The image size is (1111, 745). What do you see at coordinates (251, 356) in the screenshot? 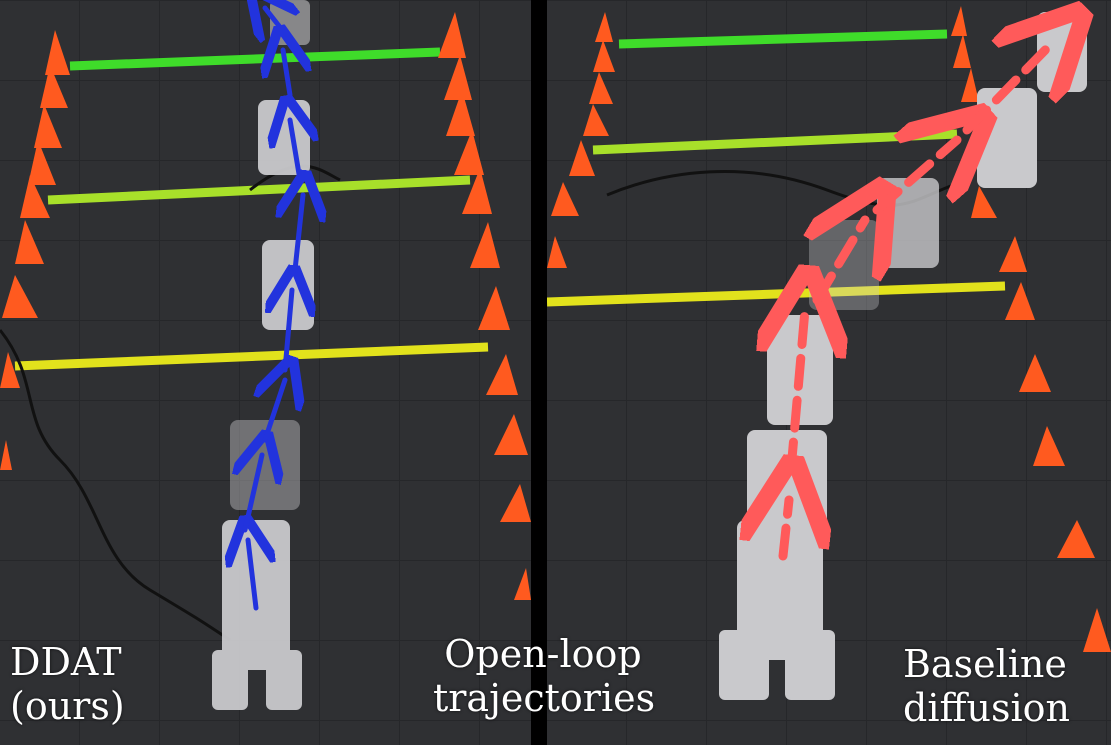
I see `gate-line-yellow` at bounding box center [251, 356].